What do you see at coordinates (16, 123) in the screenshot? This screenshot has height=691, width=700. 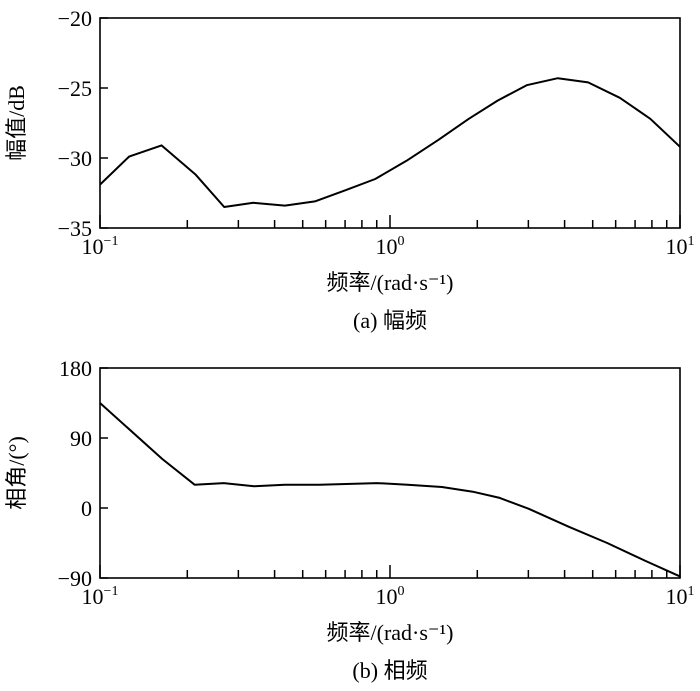 I see `y-axis-label: 幅值/dB` at bounding box center [16, 123].